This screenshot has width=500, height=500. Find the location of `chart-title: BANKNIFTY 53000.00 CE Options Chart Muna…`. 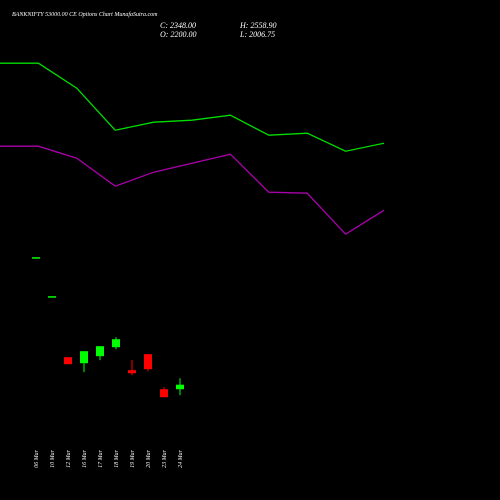

chart-title: BANKNIFTY 53000.00 CE Options Chart Muna… is located at coordinates (85, 14).